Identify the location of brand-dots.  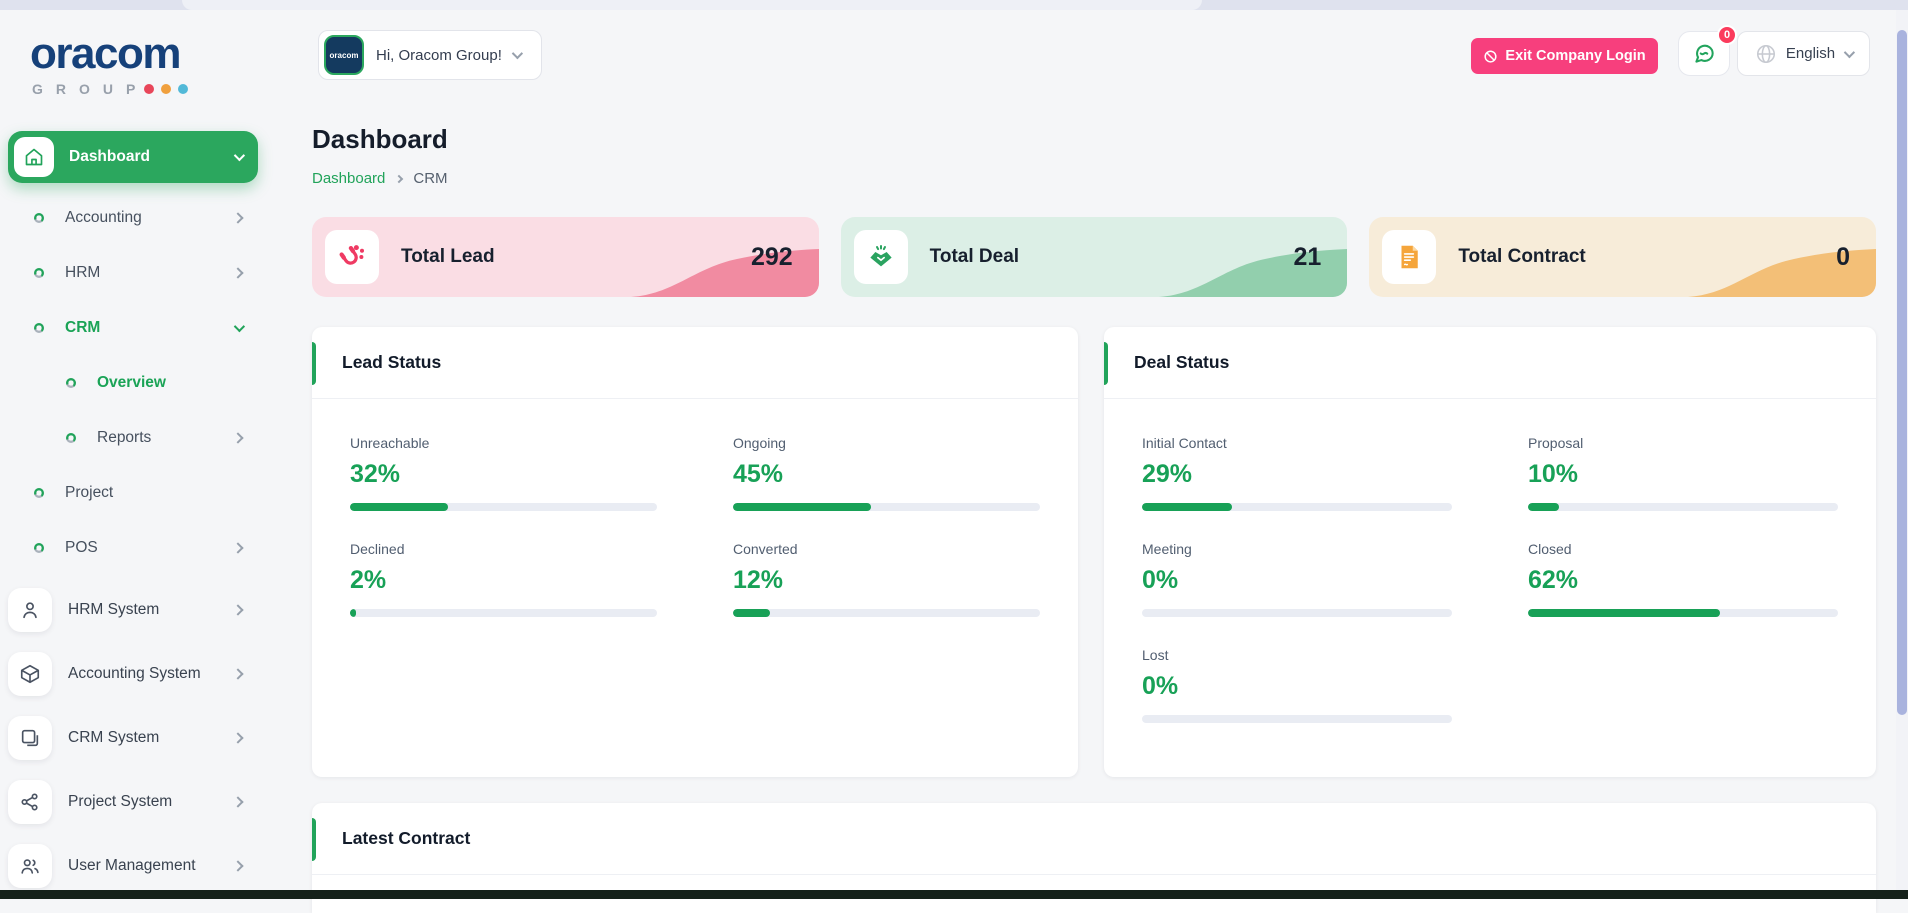
(166, 89).